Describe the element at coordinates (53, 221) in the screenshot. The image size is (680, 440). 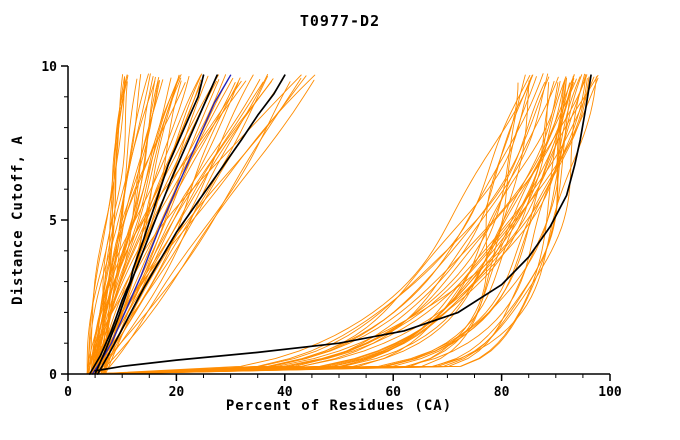
I see `y-tick-label: 5` at that location.